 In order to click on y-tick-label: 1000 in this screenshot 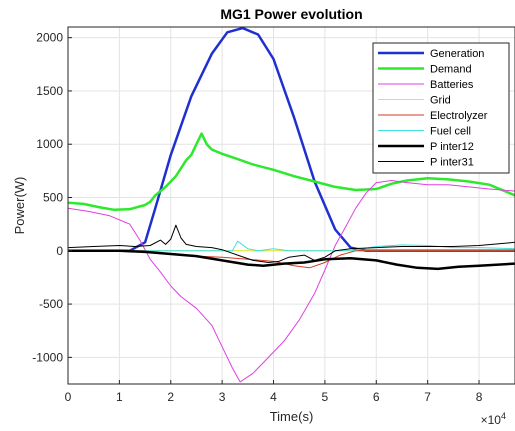, I will do `click(49, 144)`.